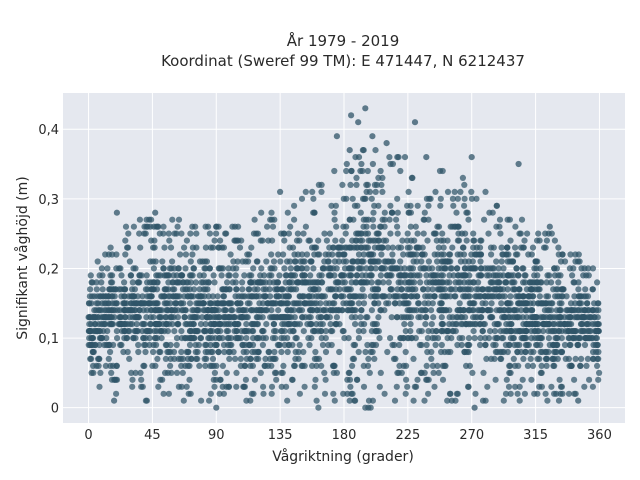  What do you see at coordinates (343, 456) in the screenshot?
I see `x-axis-title: Vågriktning (grader)` at bounding box center [343, 456].